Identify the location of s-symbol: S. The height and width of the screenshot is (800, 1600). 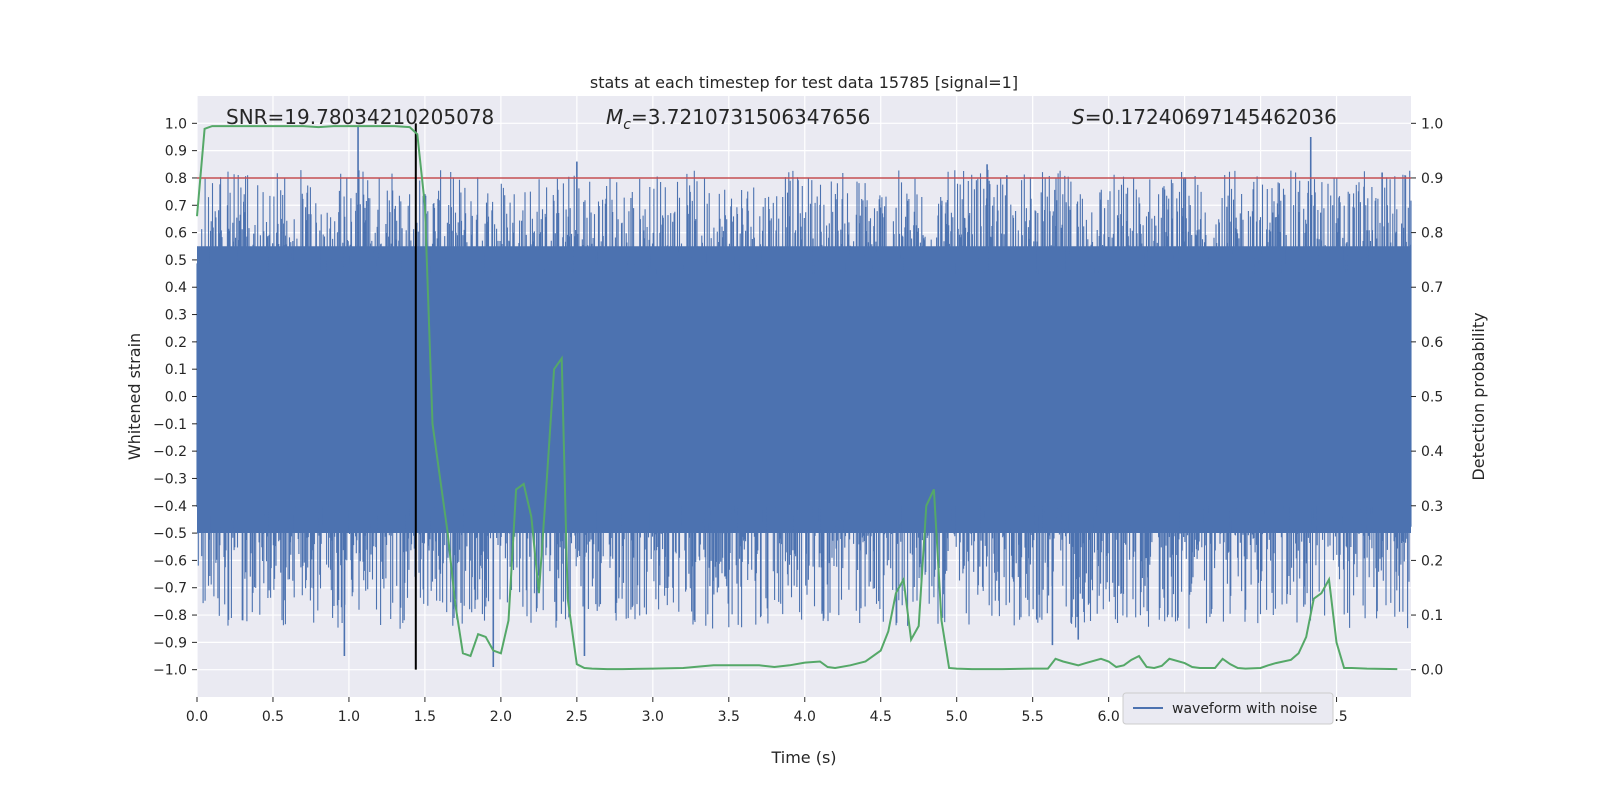
(1078, 117).